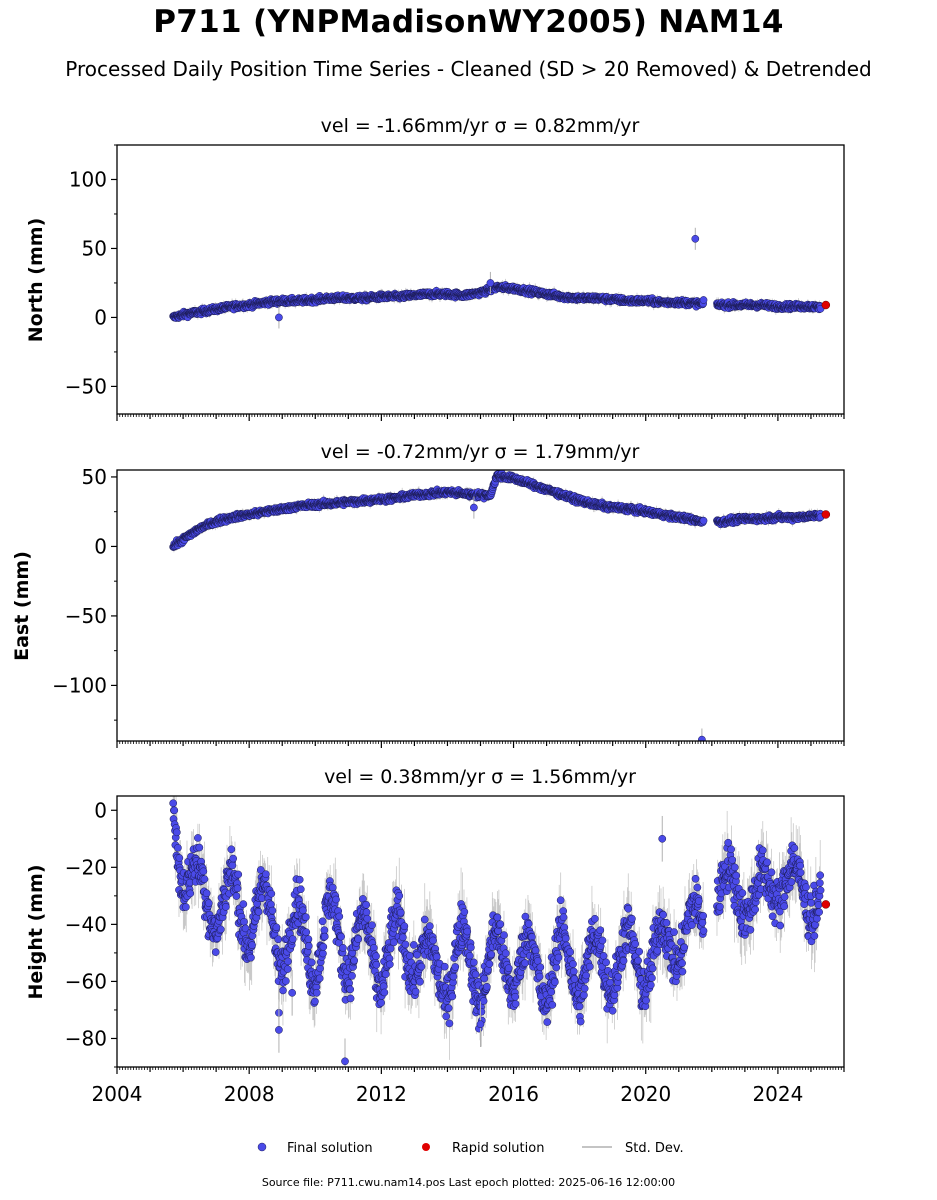 This screenshot has width=937, height=1200. Describe the element at coordinates (100, 317) in the screenshot. I see `y-tick-label: 0` at that location.